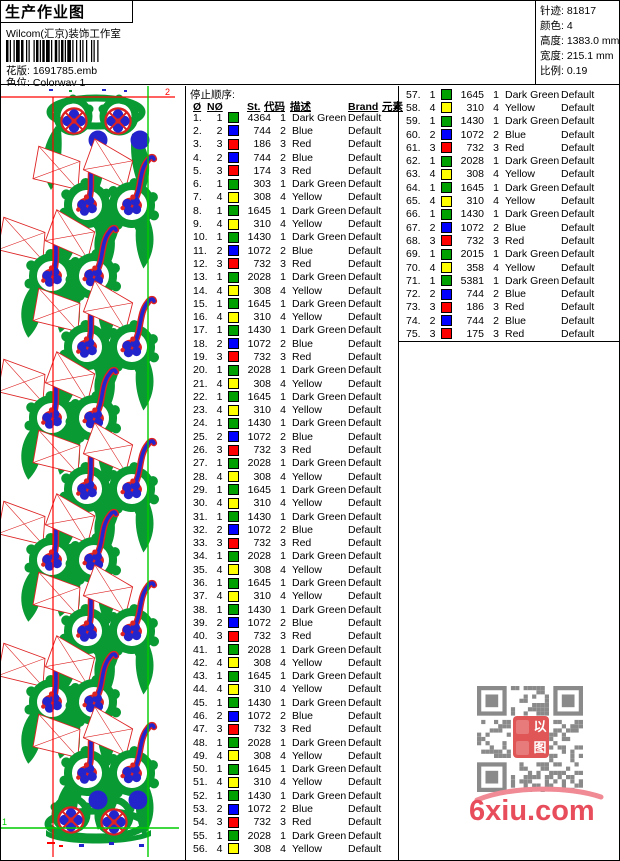 The width and height of the screenshot is (620, 861). What do you see at coordinates (259, 676) in the screenshot?
I see `stitch-count: 1645` at bounding box center [259, 676].